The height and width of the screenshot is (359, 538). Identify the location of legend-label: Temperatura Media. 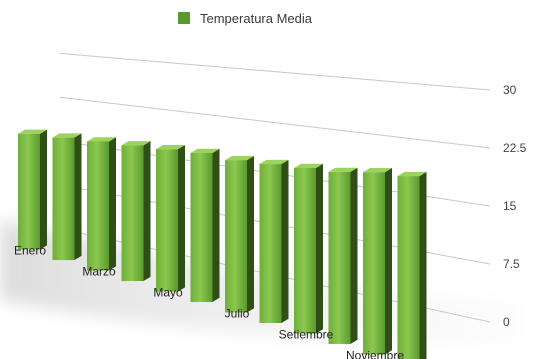
(256, 18).